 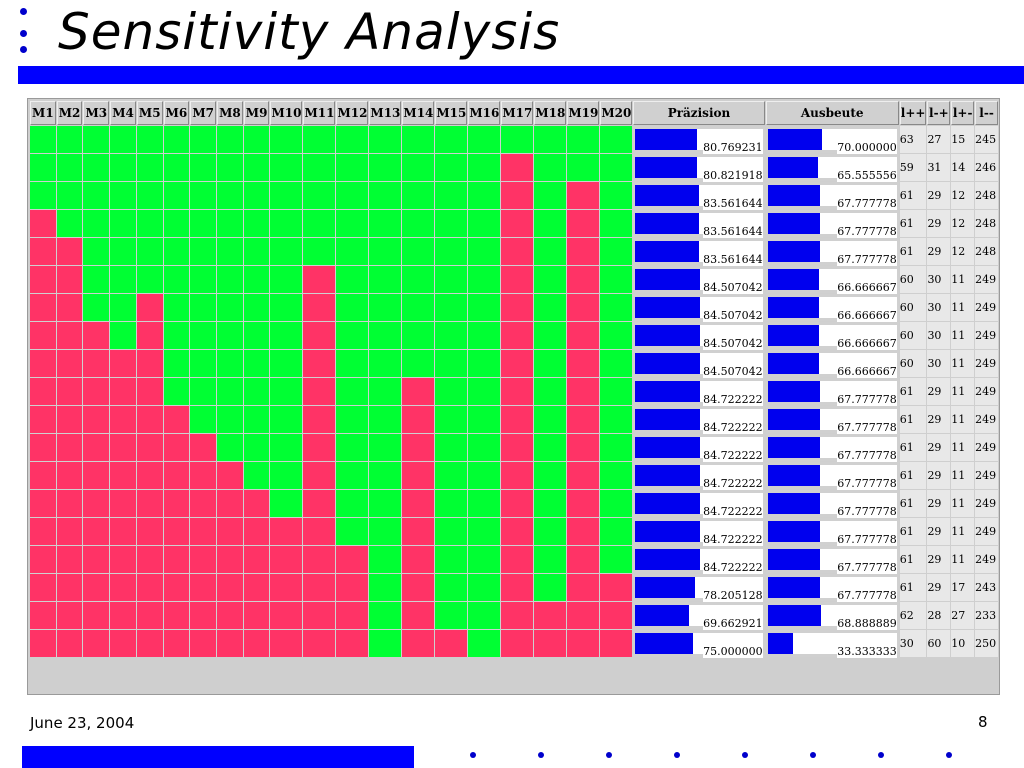 I want to click on footer-date: June 23, 2004, so click(x=82, y=723).